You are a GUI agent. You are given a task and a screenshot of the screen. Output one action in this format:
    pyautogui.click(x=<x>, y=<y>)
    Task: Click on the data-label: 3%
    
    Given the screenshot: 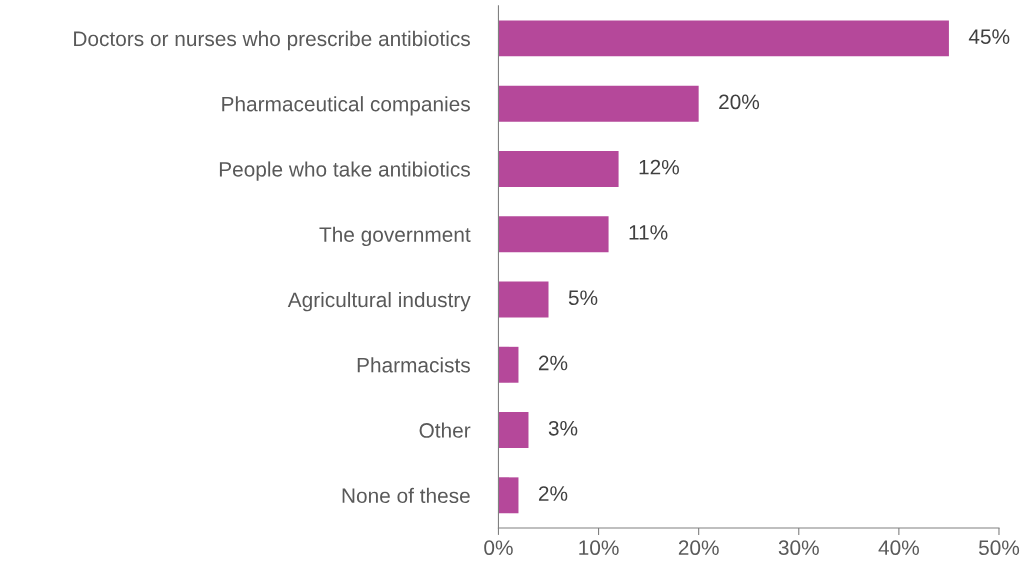 What is the action you would take?
    pyautogui.click(x=563, y=428)
    